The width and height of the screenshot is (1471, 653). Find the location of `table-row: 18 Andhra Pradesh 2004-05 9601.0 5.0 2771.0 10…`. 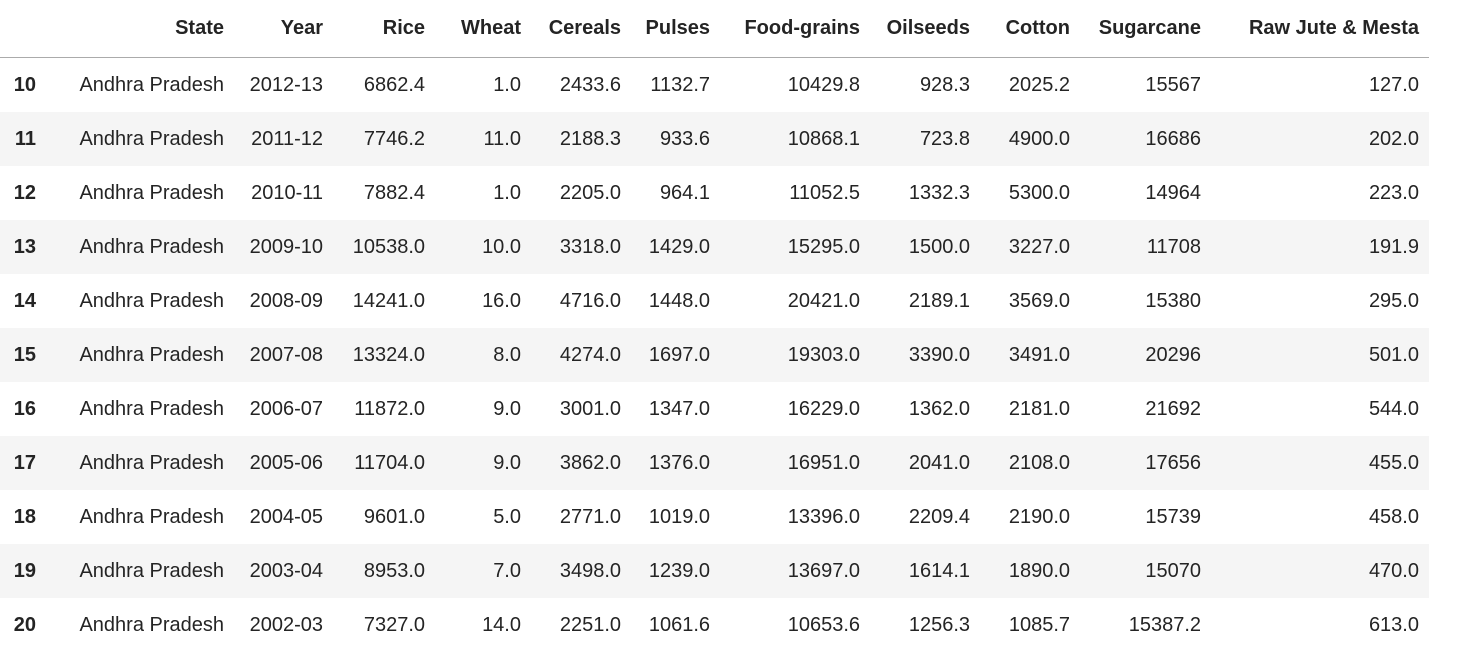

table-row: 18 Andhra Pradesh 2004-05 9601.0 5.0 2771.0 10… is located at coordinates (714, 517).